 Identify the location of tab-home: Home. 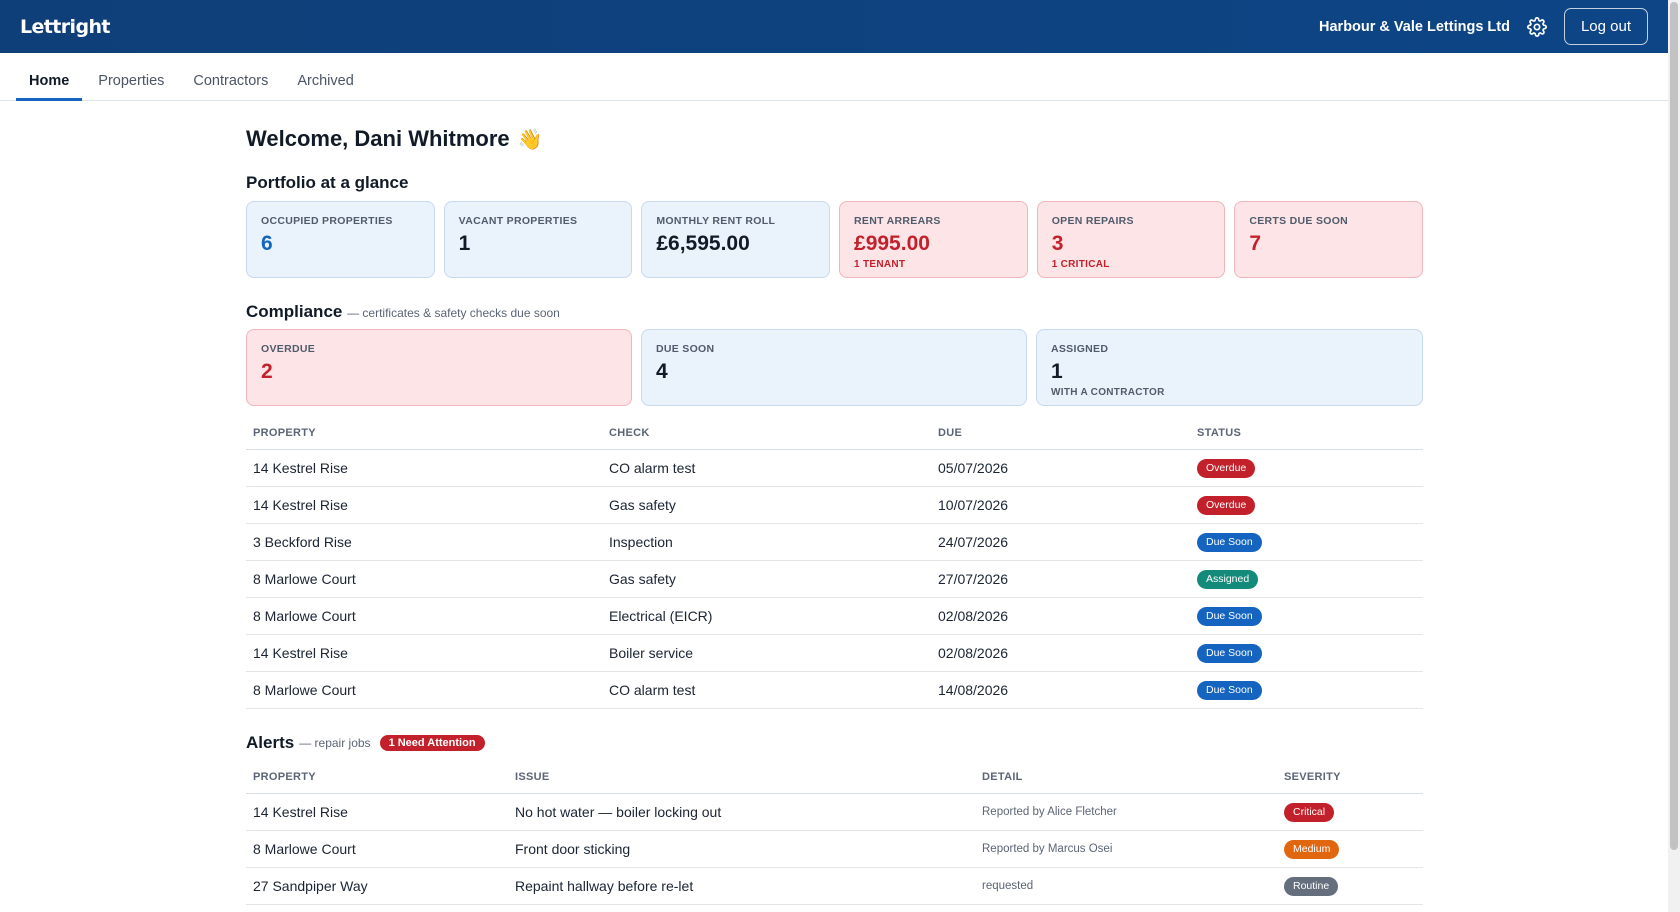
(49, 77).